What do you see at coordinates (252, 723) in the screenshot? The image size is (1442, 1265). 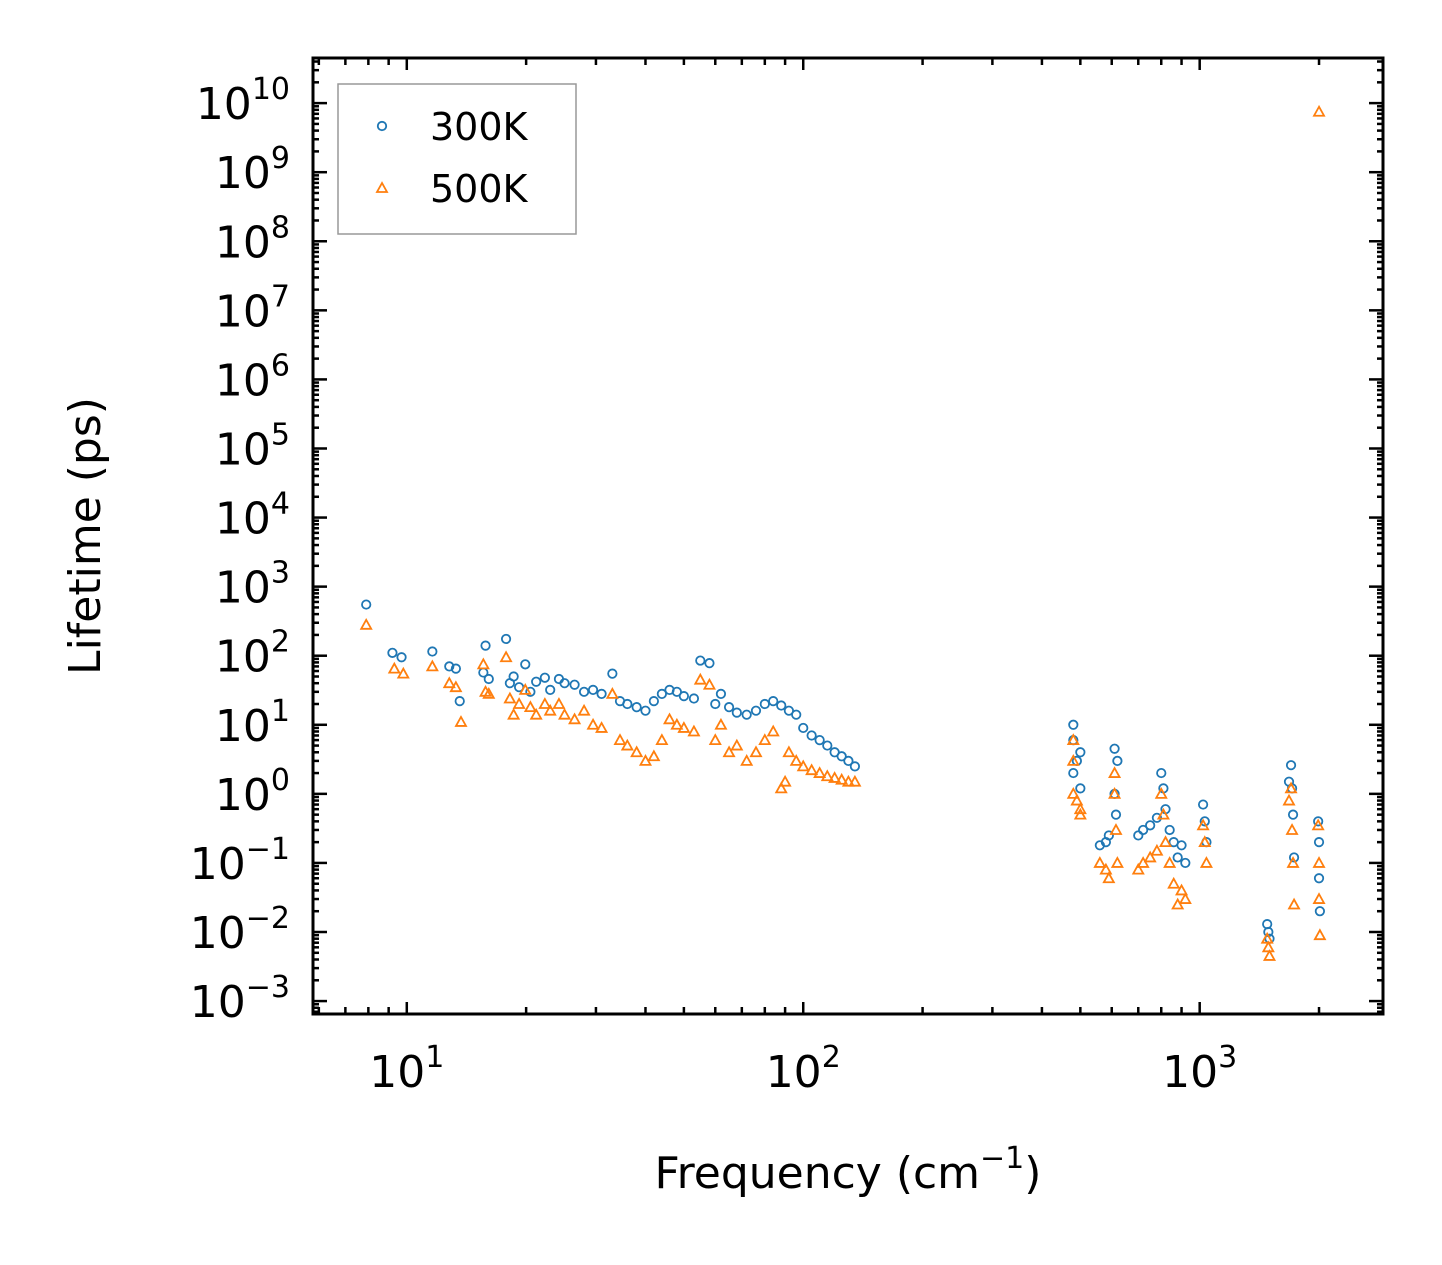 I see `y-tick-label: 10¹` at bounding box center [252, 723].